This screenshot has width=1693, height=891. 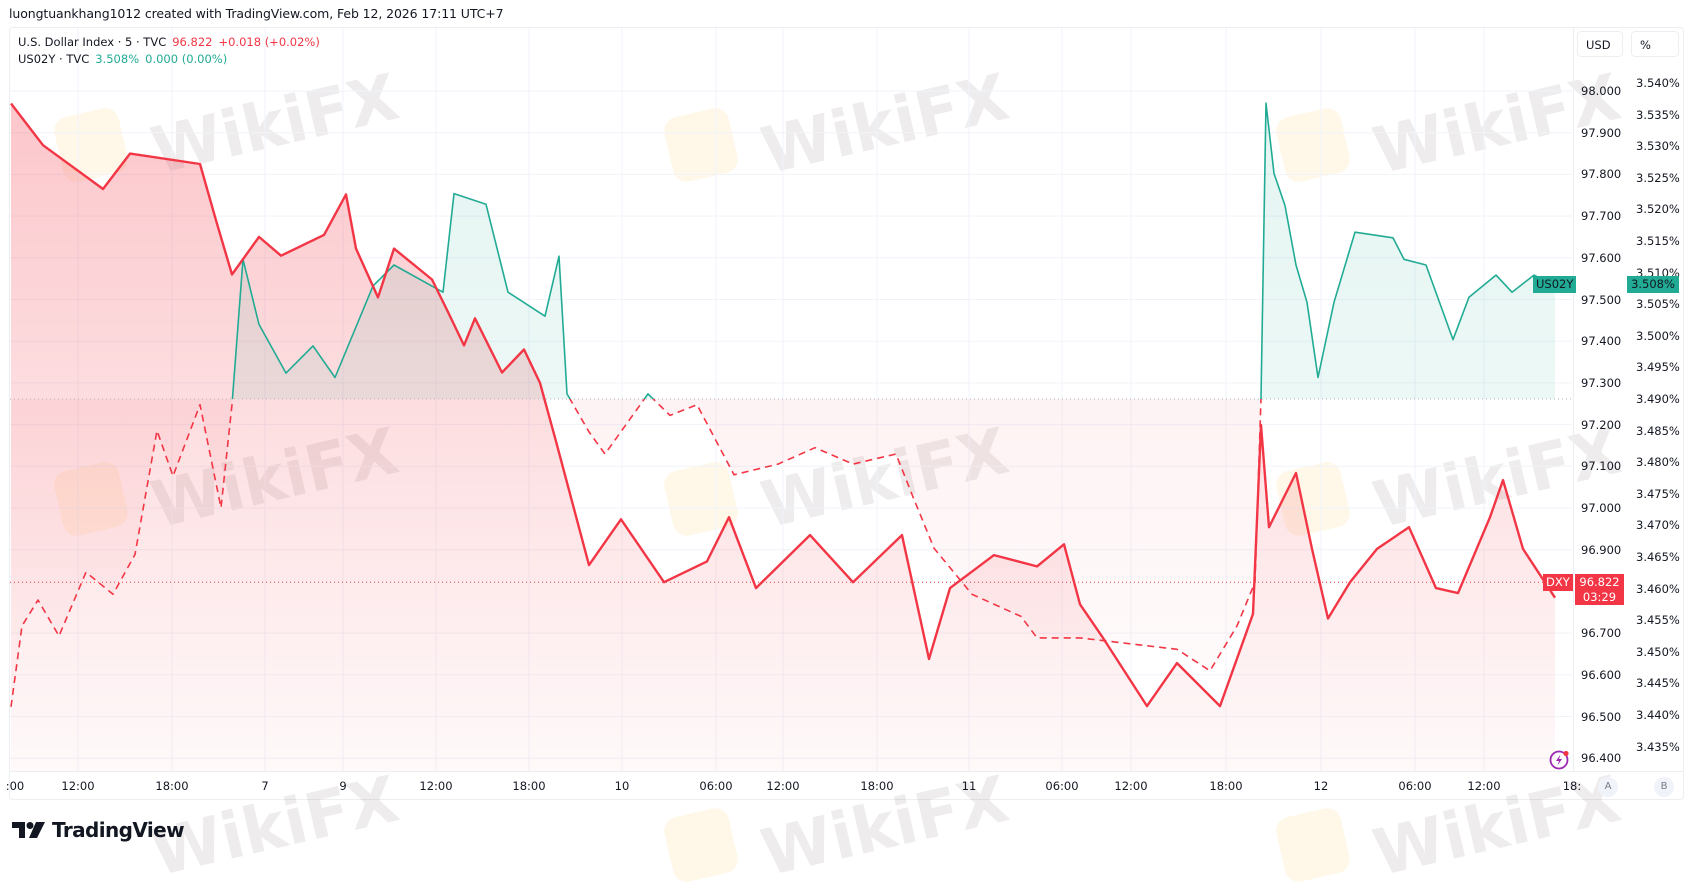 I want to click on scale-b-button: B, so click(x=1664, y=787).